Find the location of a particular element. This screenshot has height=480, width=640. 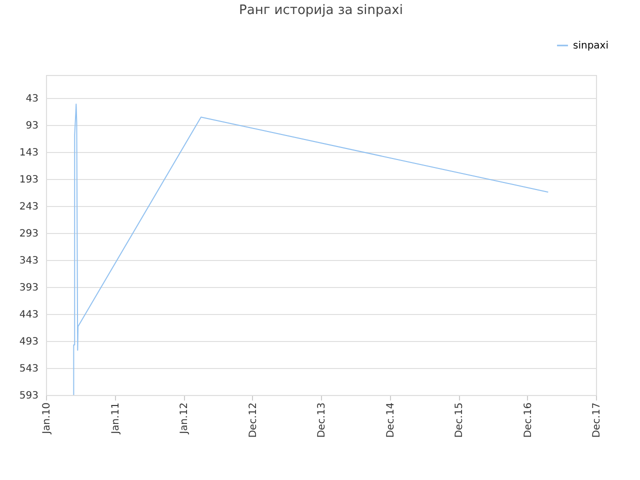

y-tick-label: 493 is located at coordinates (28, 342).